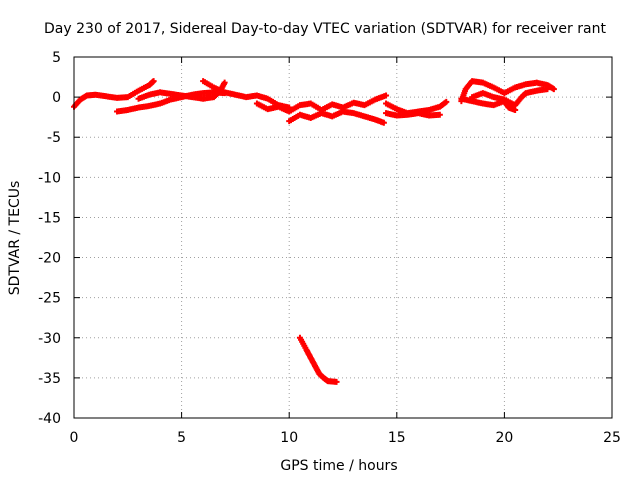 The height and width of the screenshot is (480, 640). What do you see at coordinates (413, 114) in the screenshot?
I see `series-trace-h` at bounding box center [413, 114].